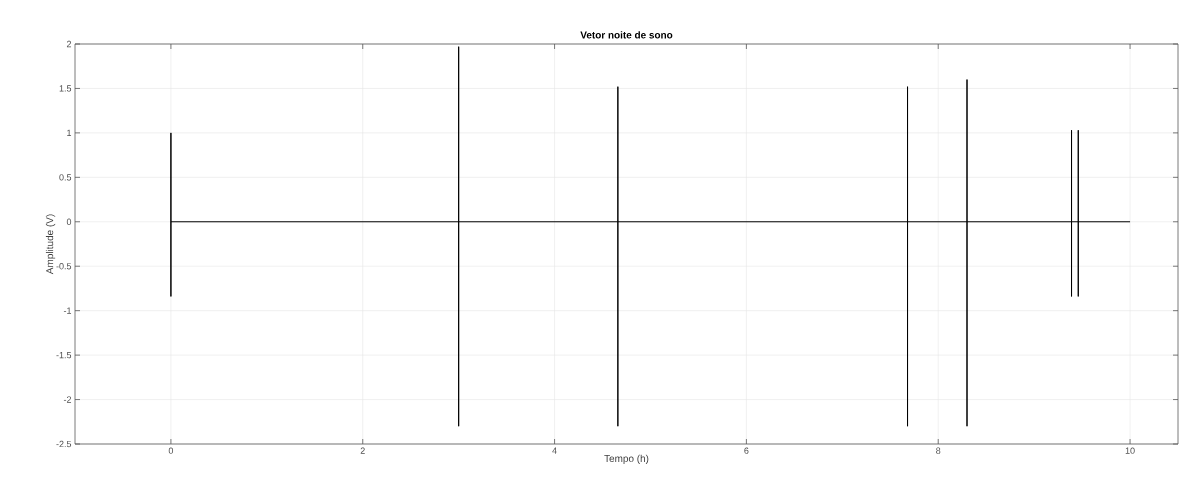  What do you see at coordinates (67, 399) in the screenshot?
I see `y-tick-label: -2` at bounding box center [67, 399].